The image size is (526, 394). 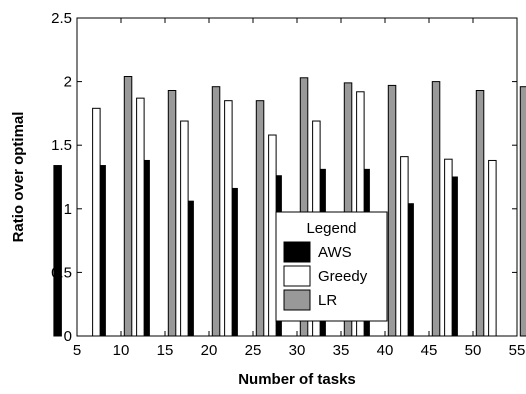 What do you see at coordinates (343, 276) in the screenshot?
I see `legend-label-greedy: Greedy` at bounding box center [343, 276].